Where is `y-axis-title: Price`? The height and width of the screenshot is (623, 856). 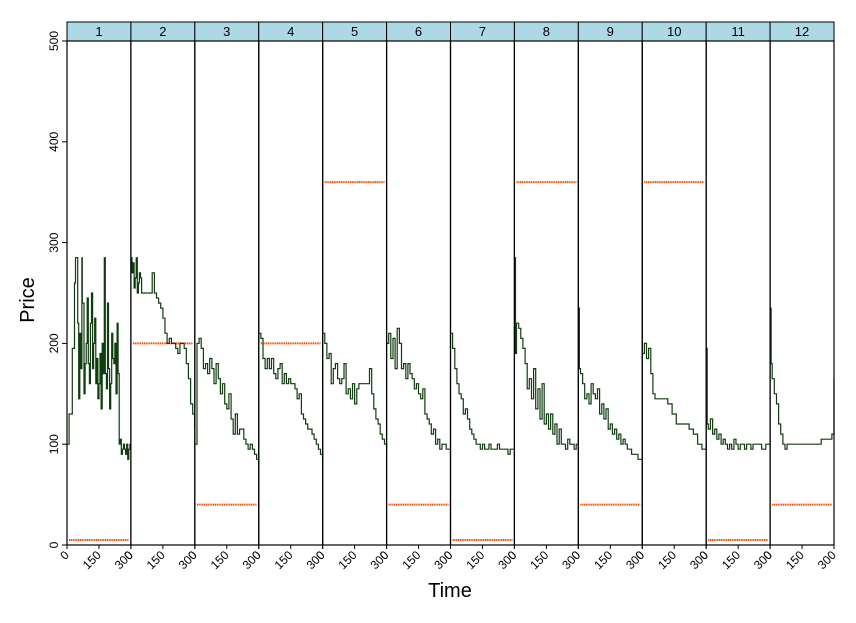 y-axis-title: Price is located at coordinates (28, 300).